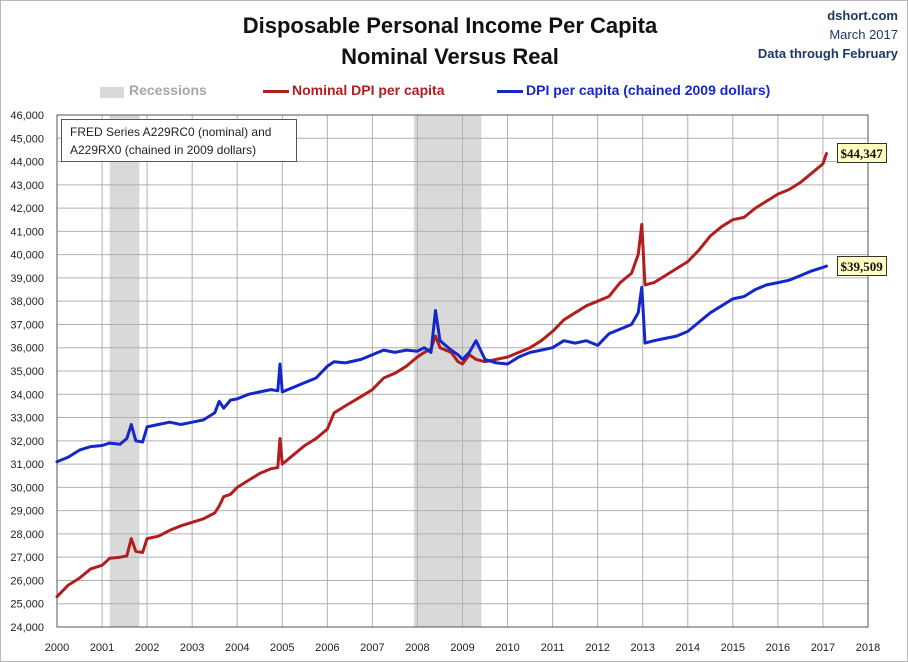  What do you see at coordinates (27, 232) in the screenshot?
I see `y-tick-label: 41,000` at bounding box center [27, 232].